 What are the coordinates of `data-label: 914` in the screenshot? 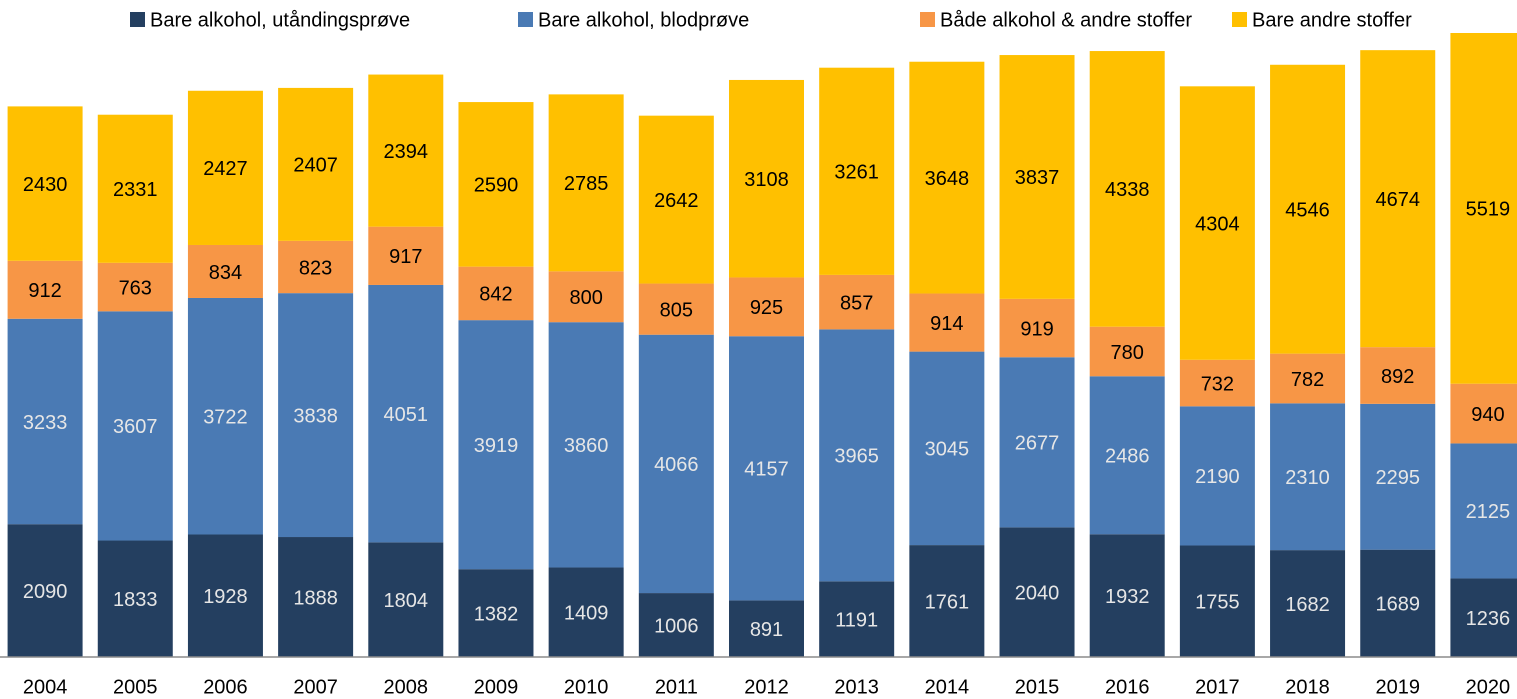 It's located at (946, 324).